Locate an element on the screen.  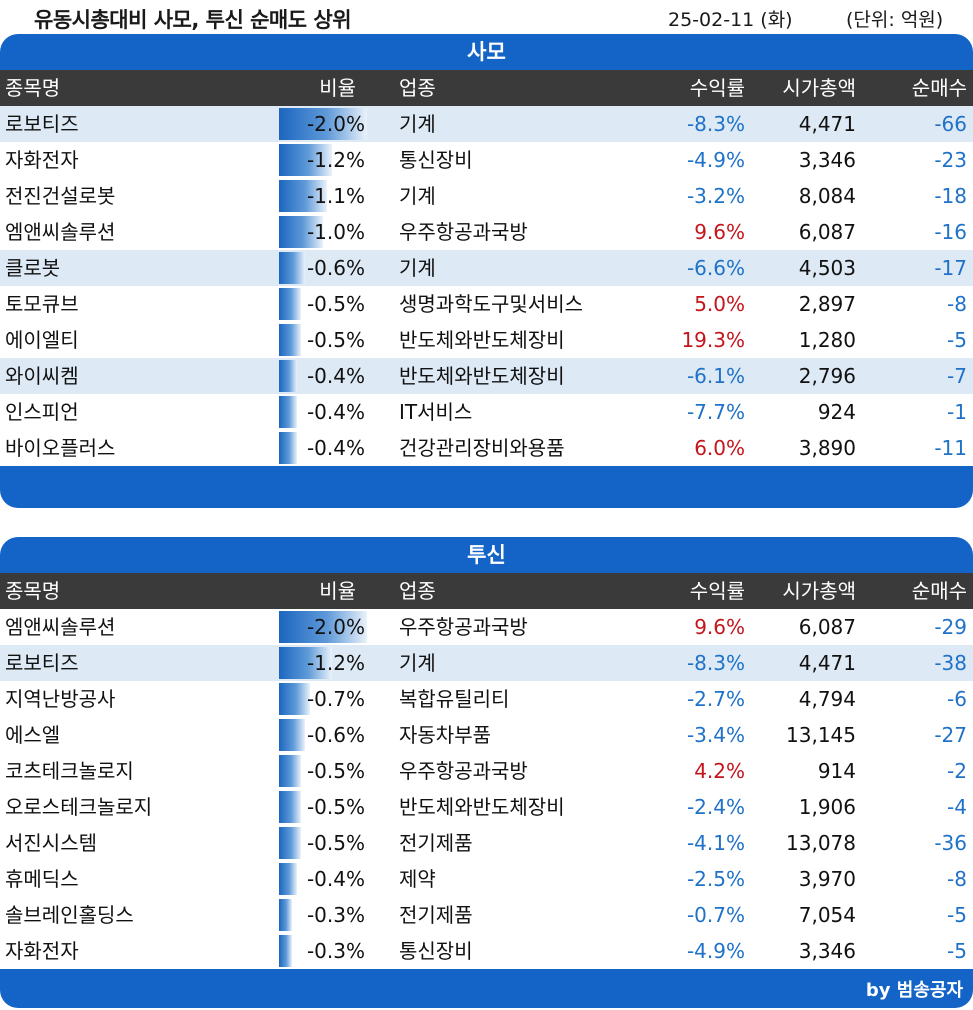
return-value: -6.1% is located at coordinates (715, 376).